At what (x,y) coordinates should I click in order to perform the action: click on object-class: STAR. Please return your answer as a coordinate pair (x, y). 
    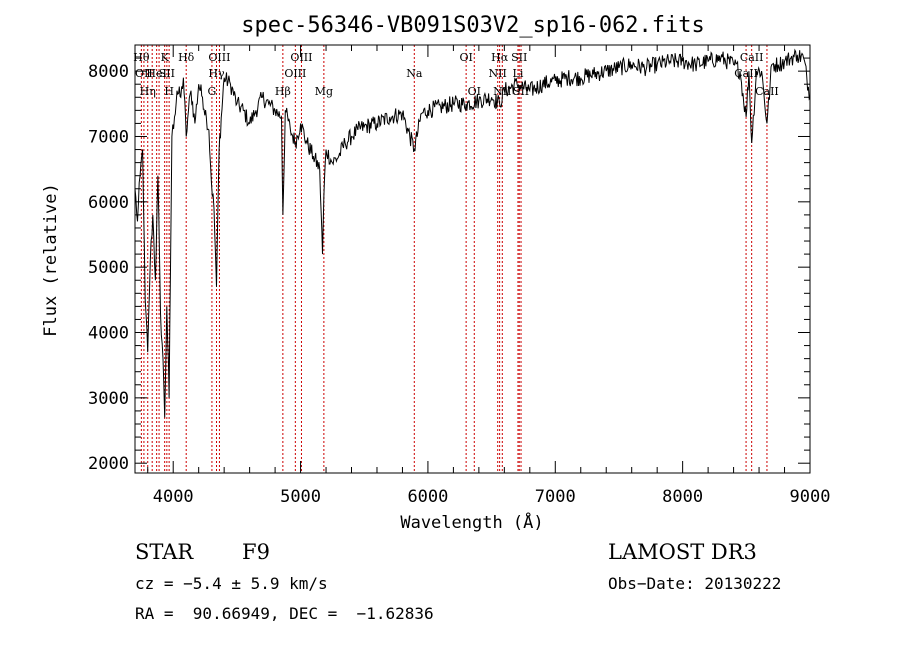
    Looking at the image, I should click on (164, 552).